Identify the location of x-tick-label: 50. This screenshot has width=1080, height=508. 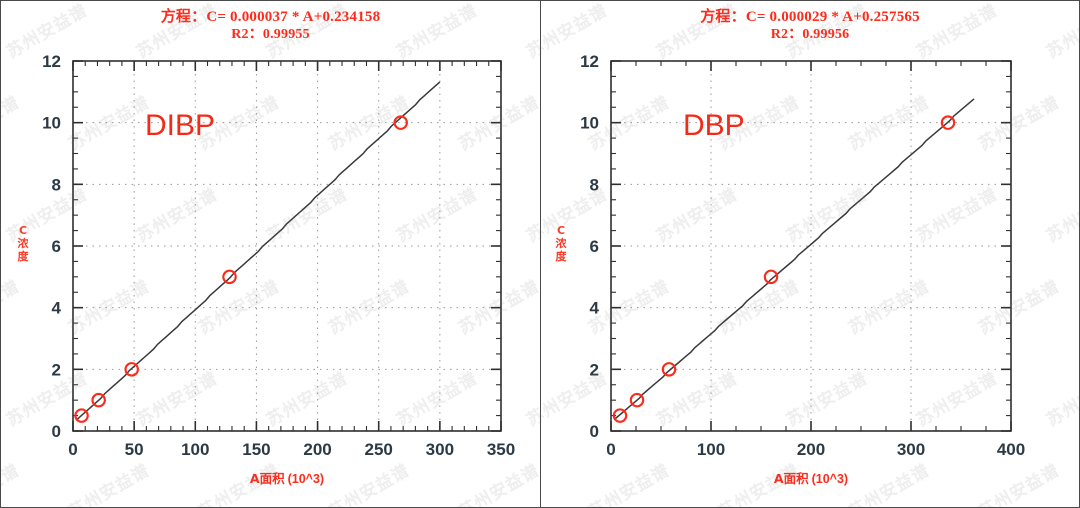
(134, 449).